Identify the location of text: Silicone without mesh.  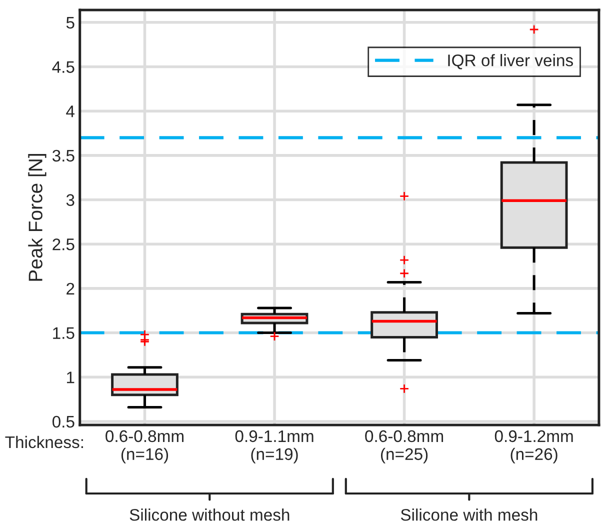
(210, 514).